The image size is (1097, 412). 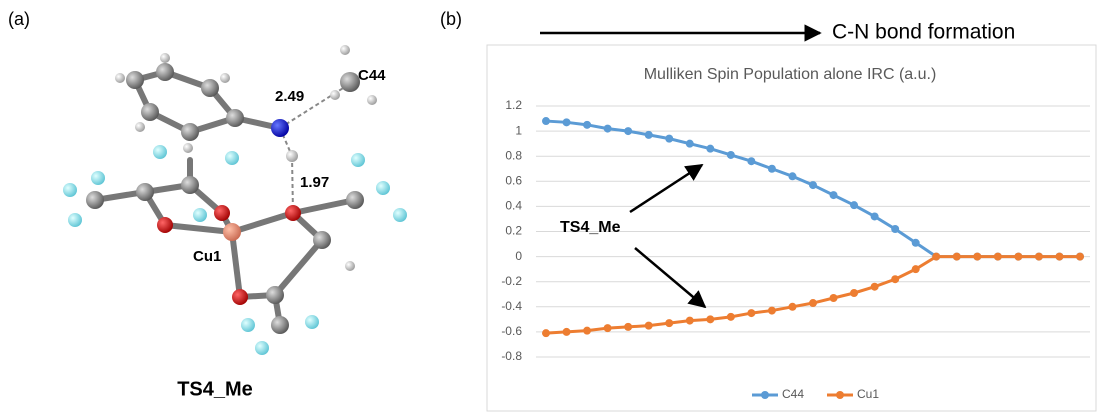 I want to click on y-tick-label: 1.2, so click(x=513, y=105).